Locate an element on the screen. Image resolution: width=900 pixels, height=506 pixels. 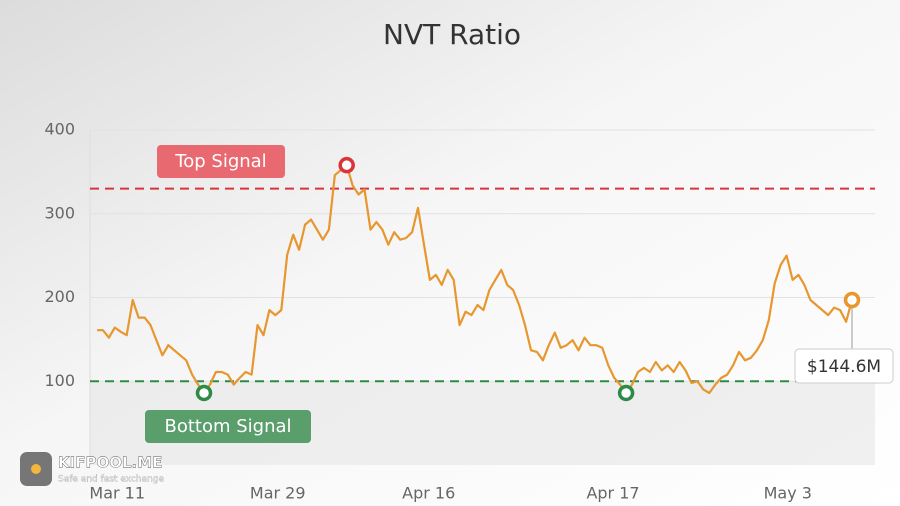
y-tick-label: 300 is located at coordinates (59, 212).